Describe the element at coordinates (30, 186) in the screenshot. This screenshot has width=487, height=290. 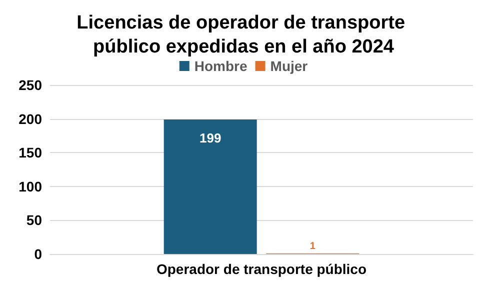
I see `y-tick-label: 100` at that location.